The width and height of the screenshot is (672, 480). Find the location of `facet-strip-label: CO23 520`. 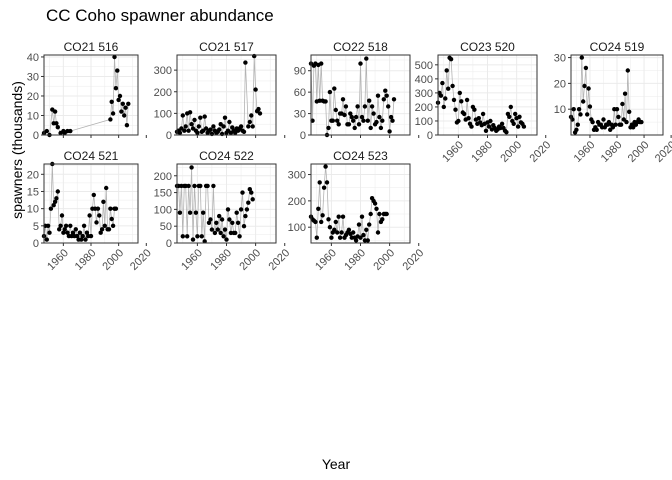

facet-strip-label: CO23 520 is located at coordinates (487, 47).